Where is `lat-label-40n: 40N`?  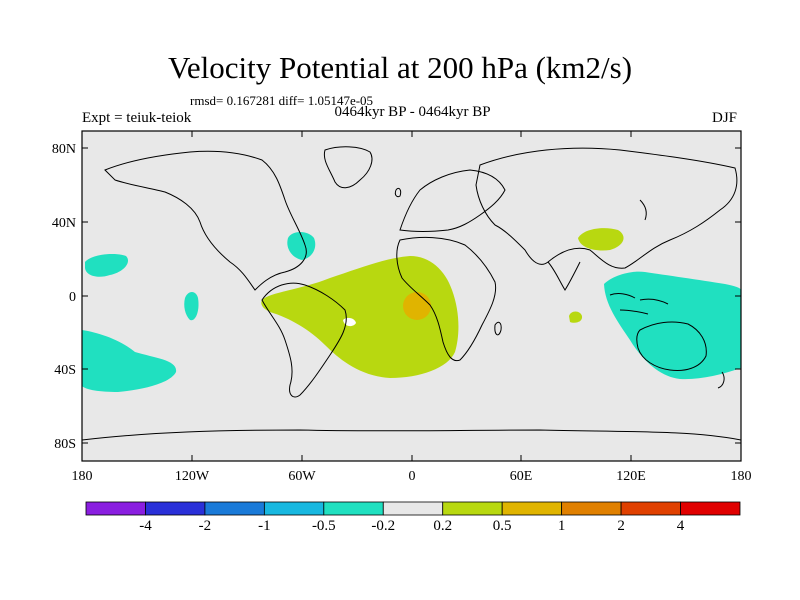 lat-label-40n: 40N is located at coordinates (64, 223).